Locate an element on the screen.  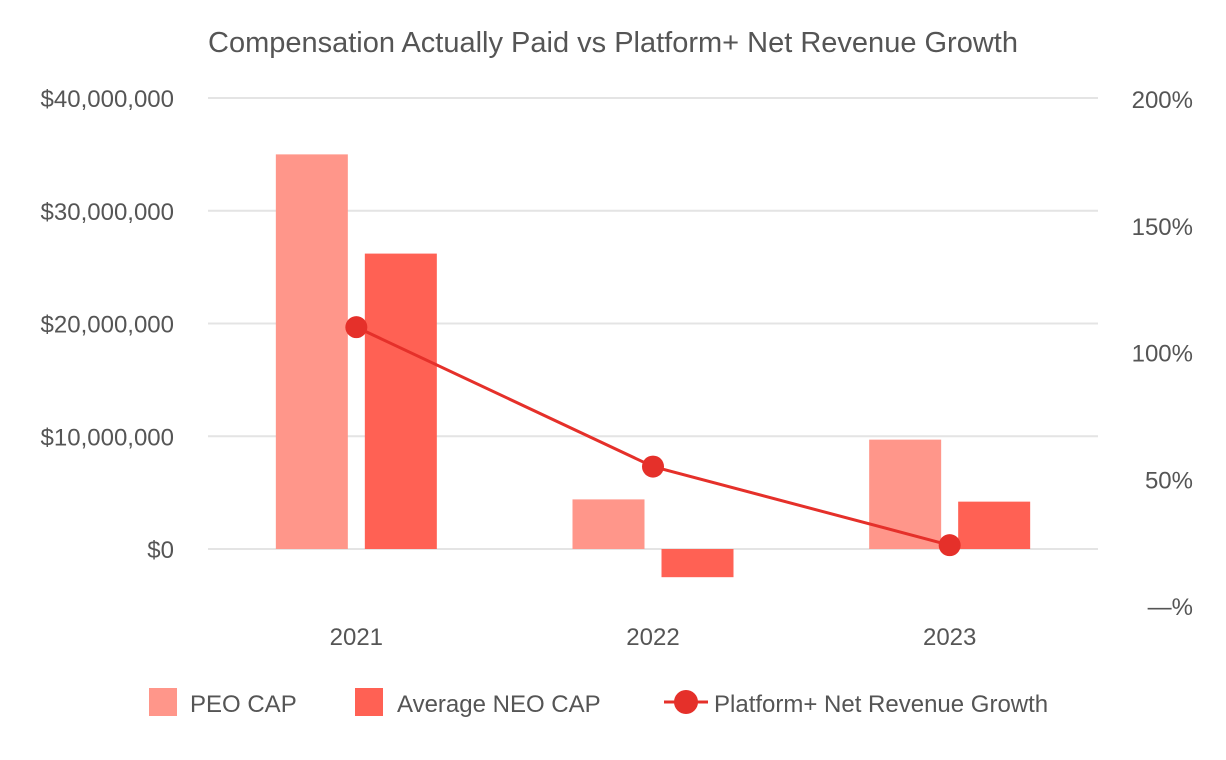
left-tick-label-2: $20,000,000 is located at coordinates (107, 325).